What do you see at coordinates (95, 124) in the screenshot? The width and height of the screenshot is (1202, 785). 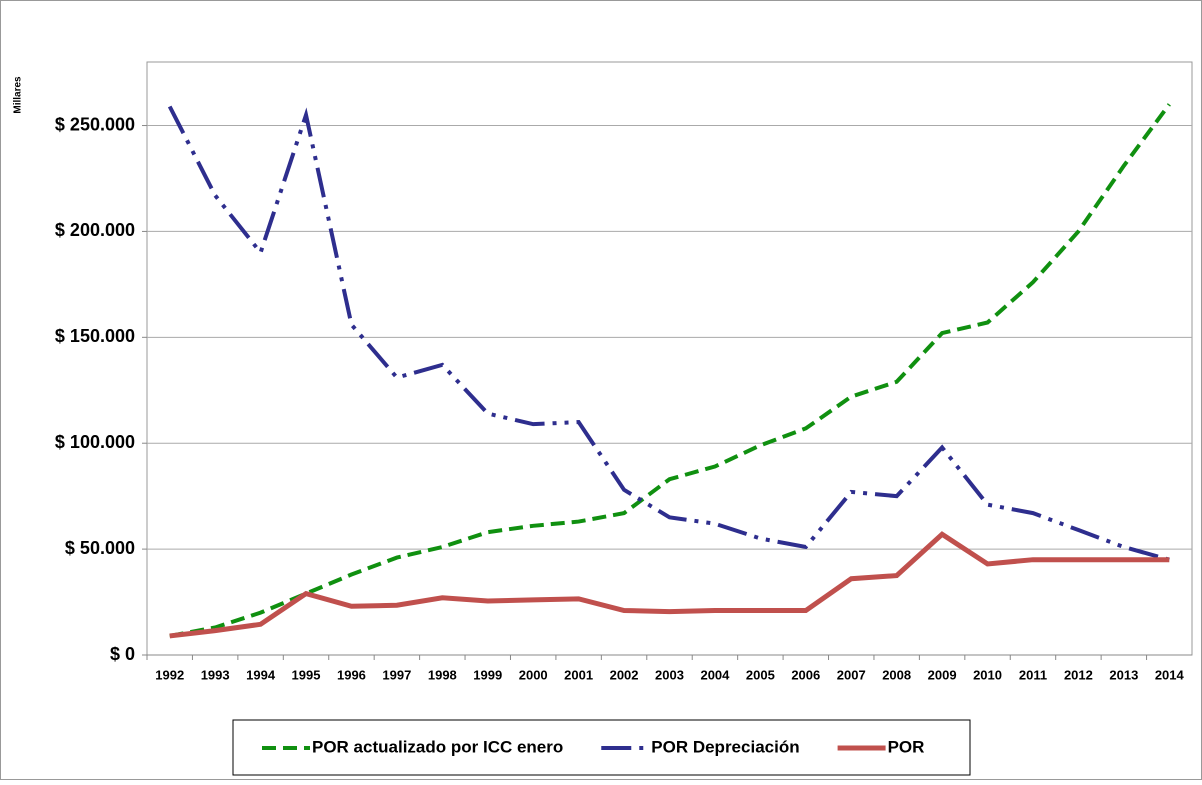 I see `y-tick-label: $ 250.000` at bounding box center [95, 124].